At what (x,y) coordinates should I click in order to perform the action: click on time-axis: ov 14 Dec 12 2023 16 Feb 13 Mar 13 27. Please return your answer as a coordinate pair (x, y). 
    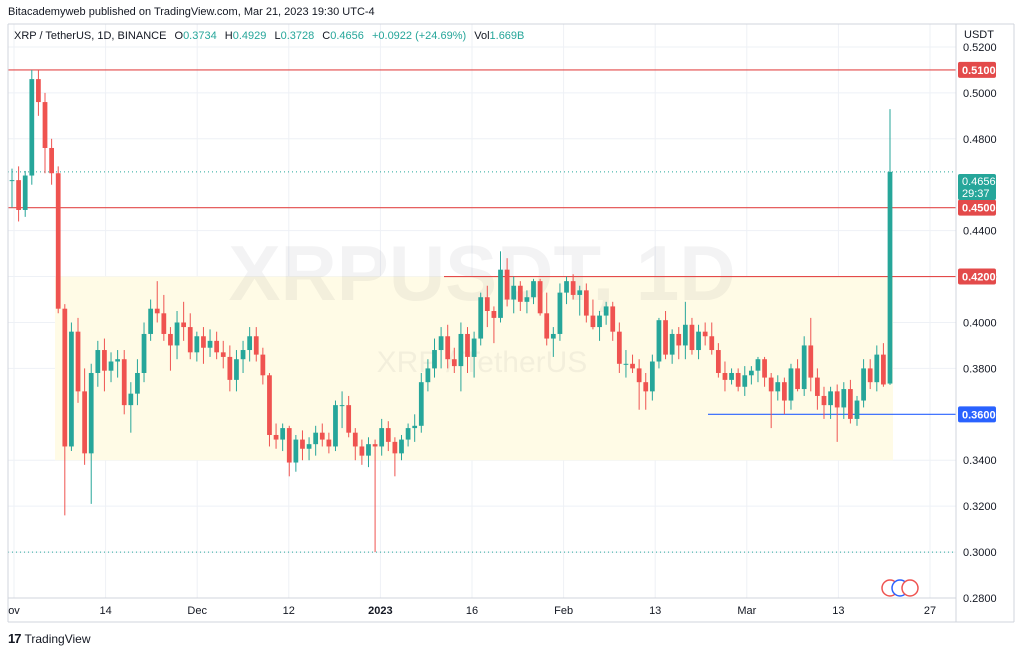
    Looking at the image, I should click on (472, 611).